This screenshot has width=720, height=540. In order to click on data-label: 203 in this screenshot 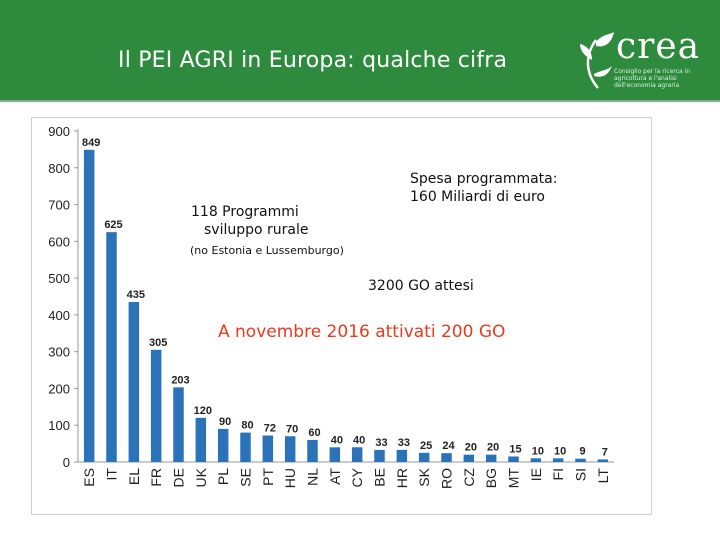, I will do `click(180, 380)`.